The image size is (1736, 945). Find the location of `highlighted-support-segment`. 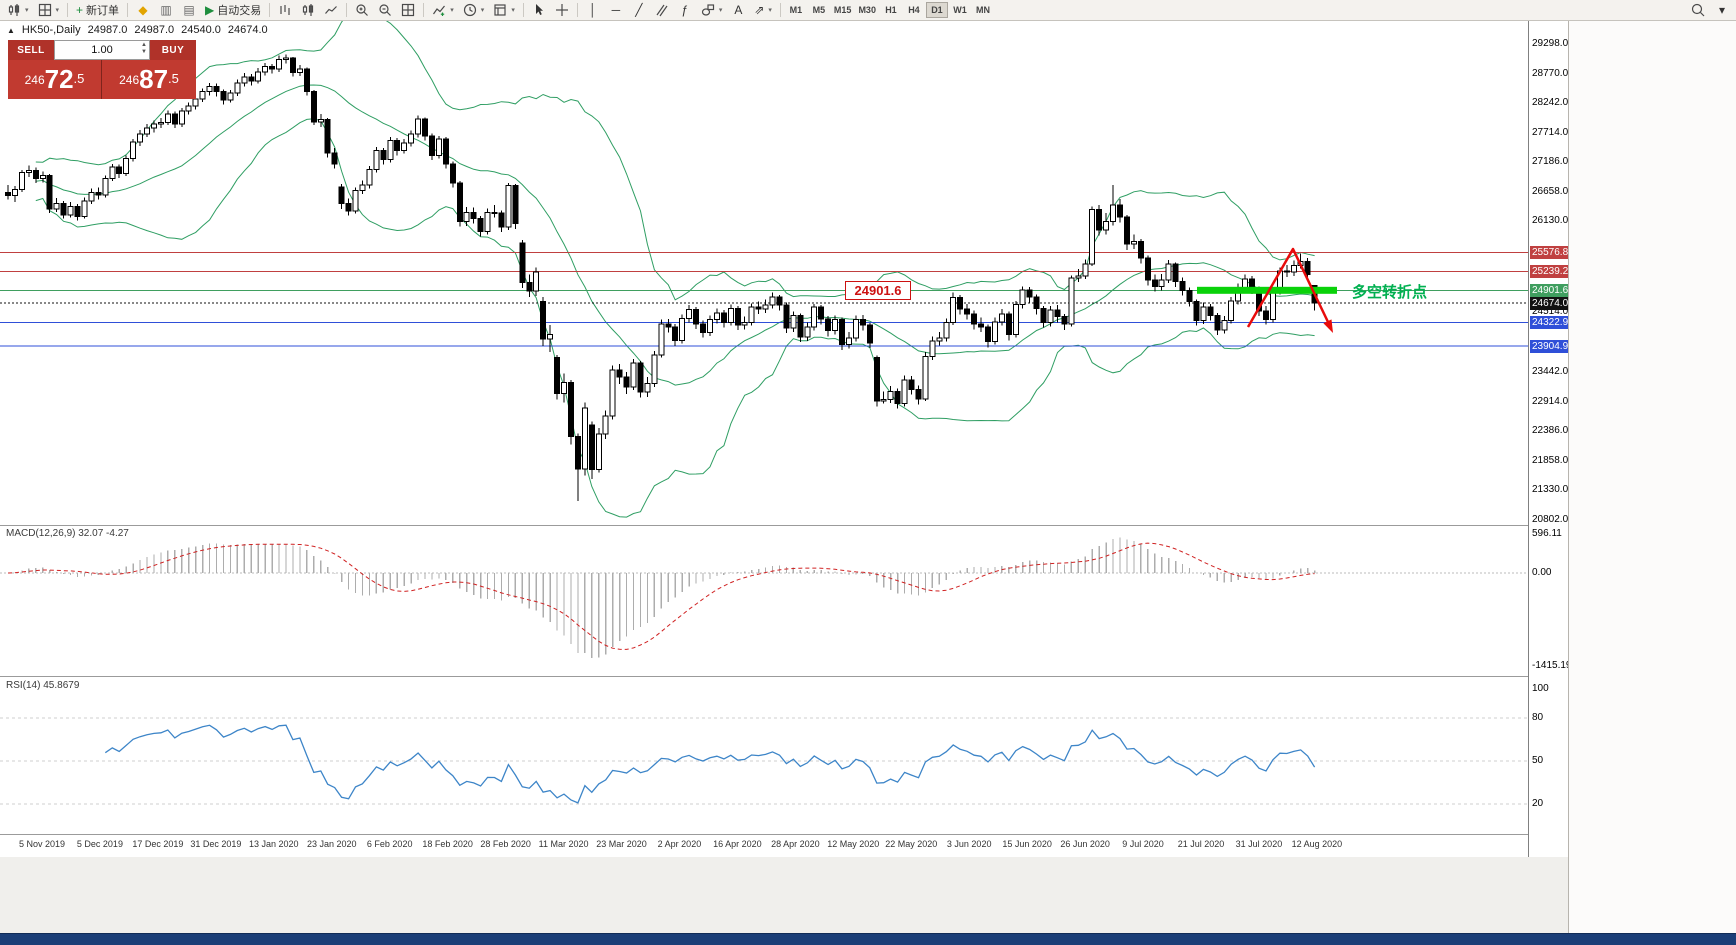

highlighted-support-segment is located at coordinates (1267, 290).